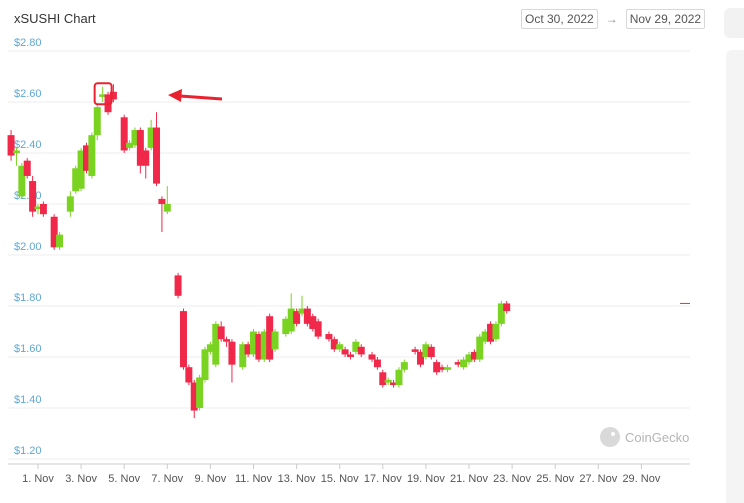 The height and width of the screenshot is (503, 744). What do you see at coordinates (28, 94) in the screenshot?
I see `y-tick-label: $2.60` at bounding box center [28, 94].